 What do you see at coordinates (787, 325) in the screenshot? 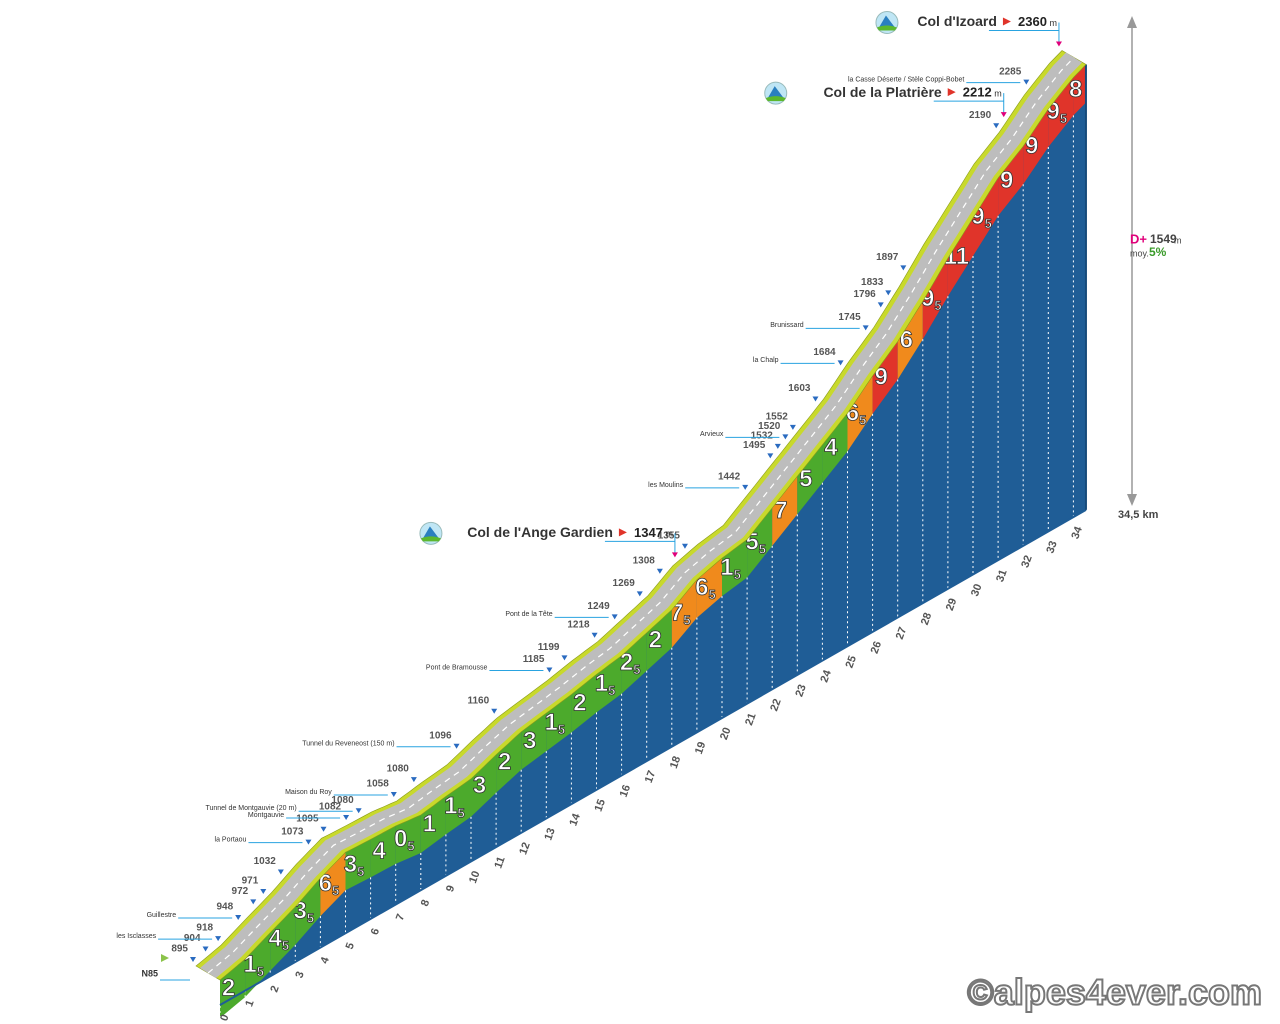
I see `waypoint-name: Brunissard` at bounding box center [787, 325].